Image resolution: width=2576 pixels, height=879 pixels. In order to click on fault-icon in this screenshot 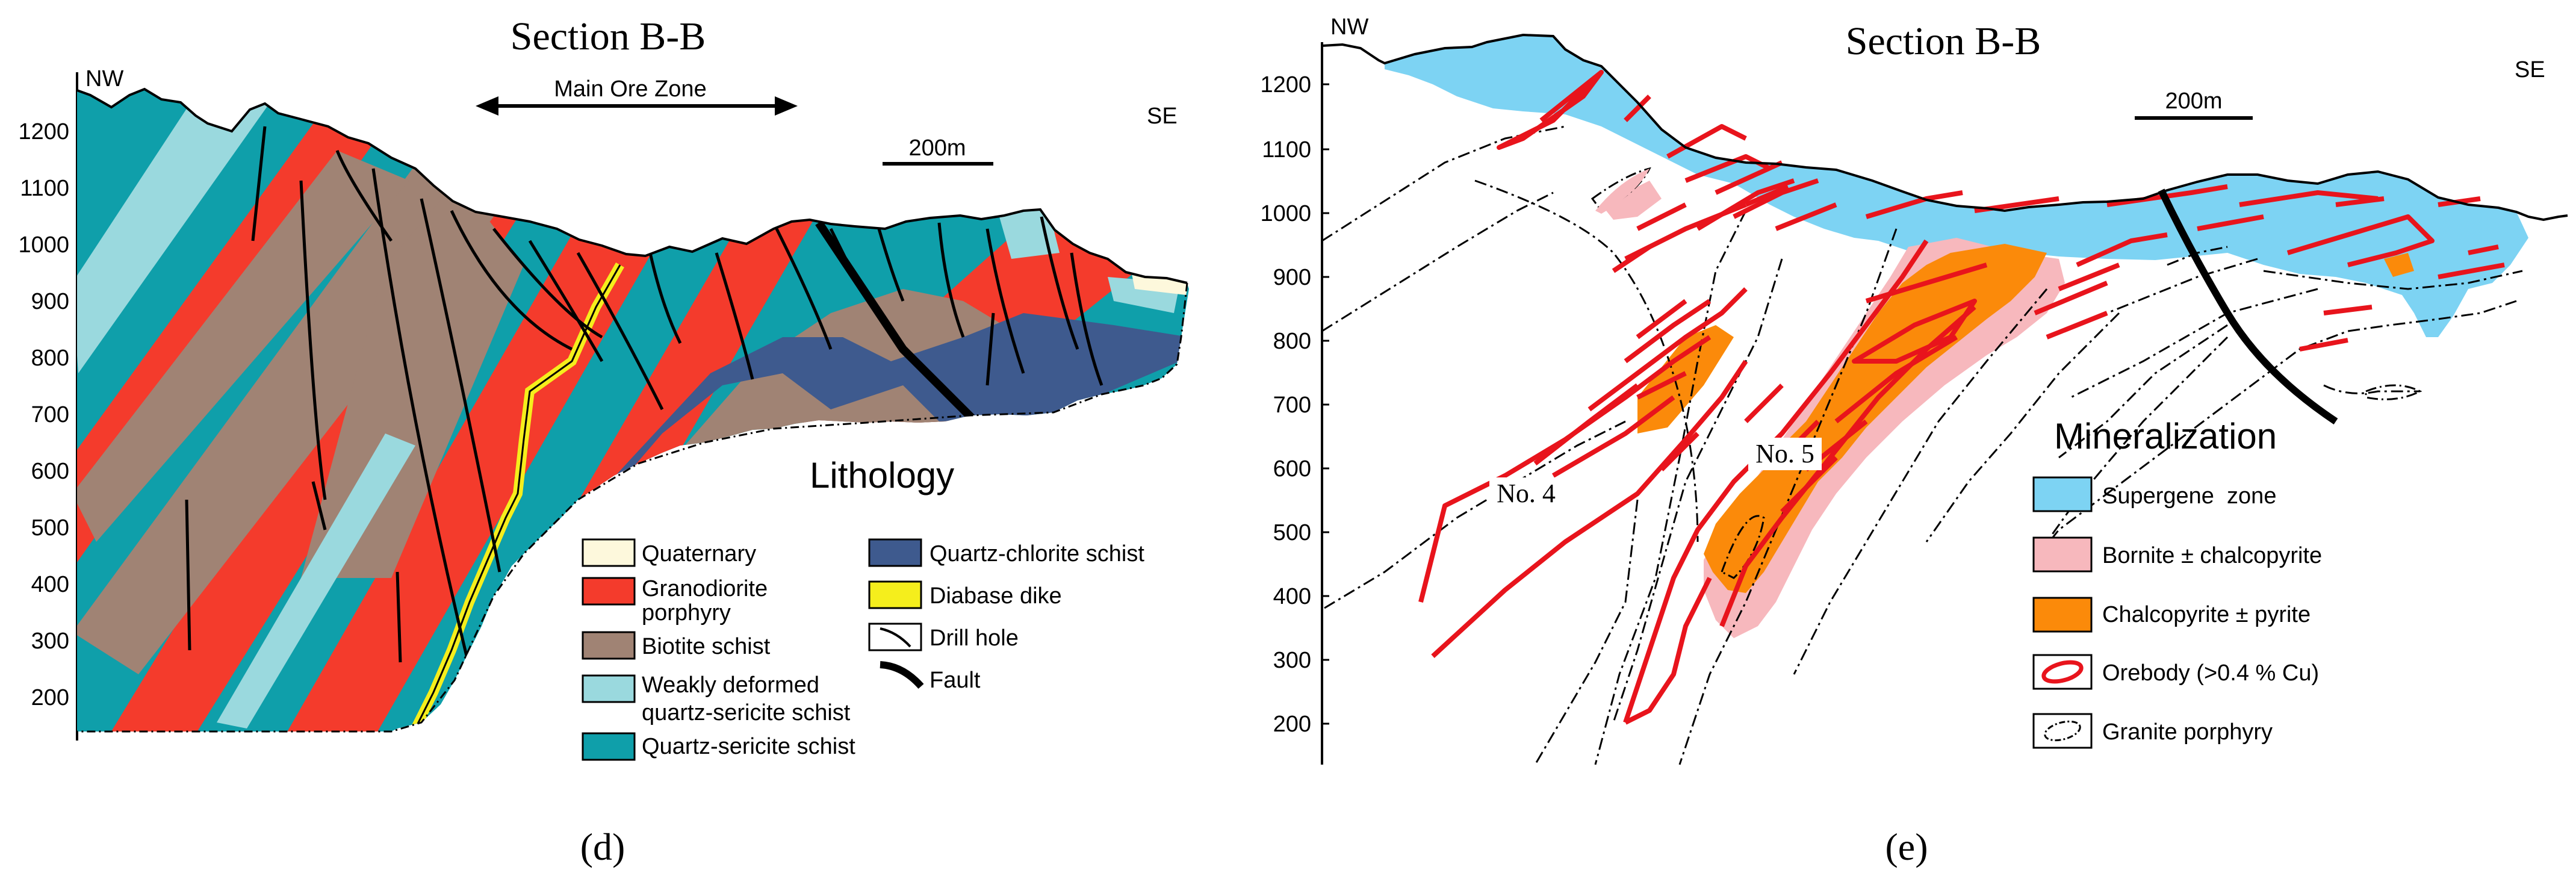, I will do `click(902, 675)`.